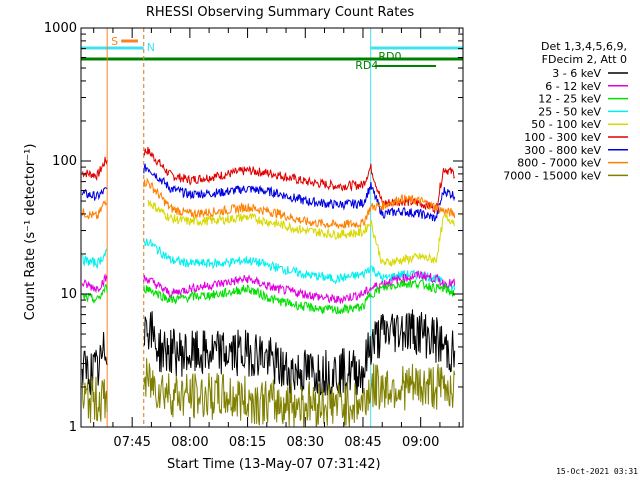 The image size is (640, 480). What do you see at coordinates (64, 161) in the screenshot?
I see `y-tick-label: 100` at bounding box center [64, 161].